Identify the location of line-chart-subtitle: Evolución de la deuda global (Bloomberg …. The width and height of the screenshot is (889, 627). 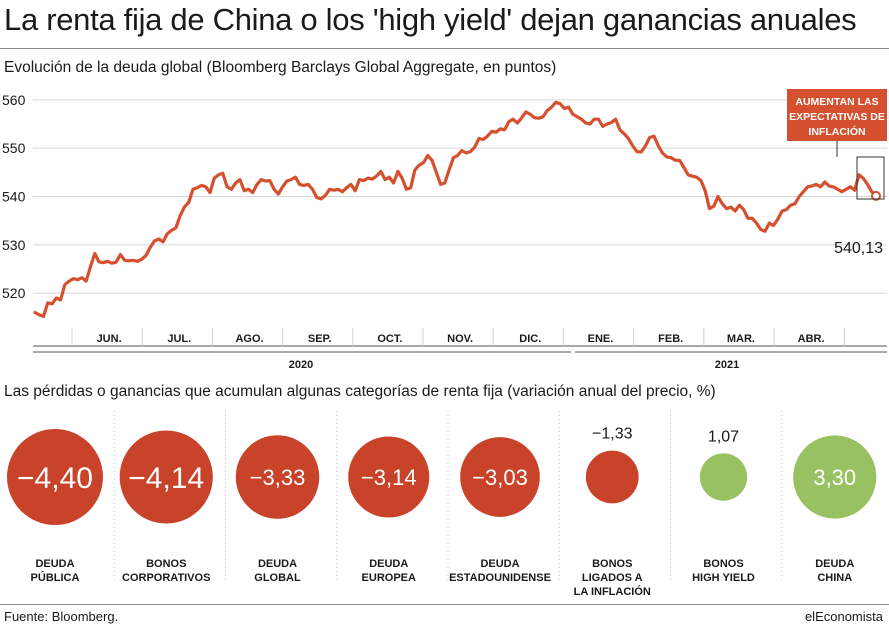
(280, 67).